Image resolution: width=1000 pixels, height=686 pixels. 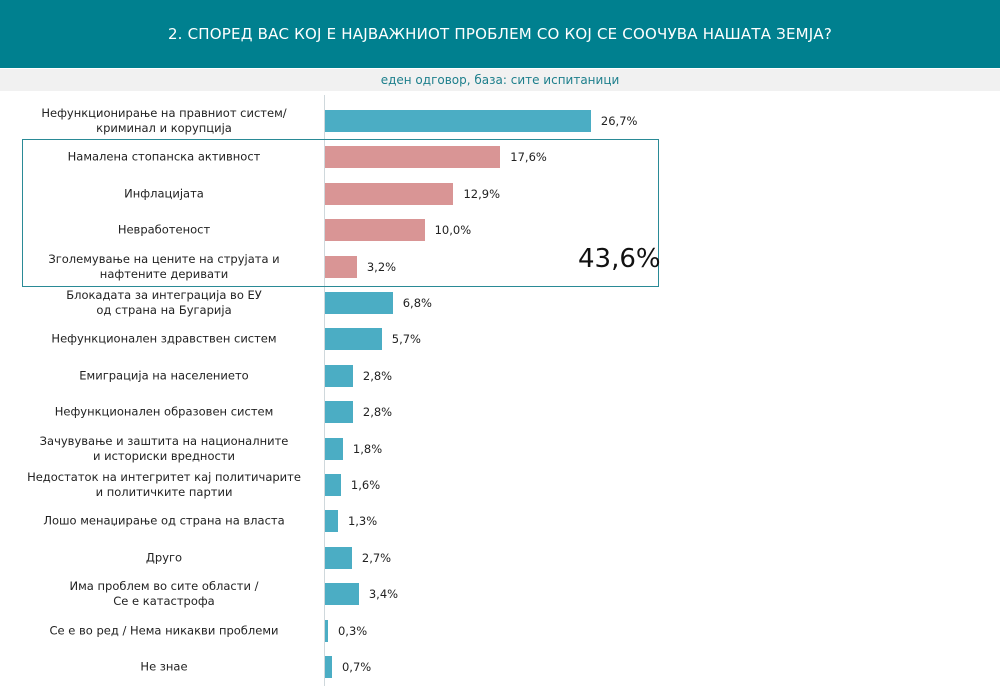 What do you see at coordinates (367, 448) in the screenshot?
I see `value-label: 1,8%` at bounding box center [367, 448].